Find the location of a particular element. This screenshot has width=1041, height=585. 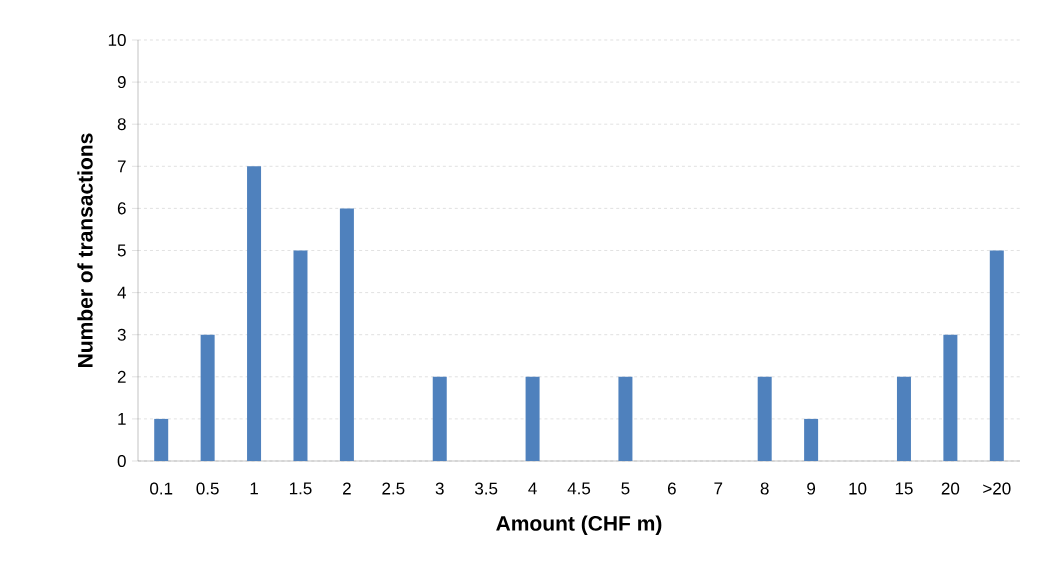

x-tick-label: 10 is located at coordinates (858, 488).